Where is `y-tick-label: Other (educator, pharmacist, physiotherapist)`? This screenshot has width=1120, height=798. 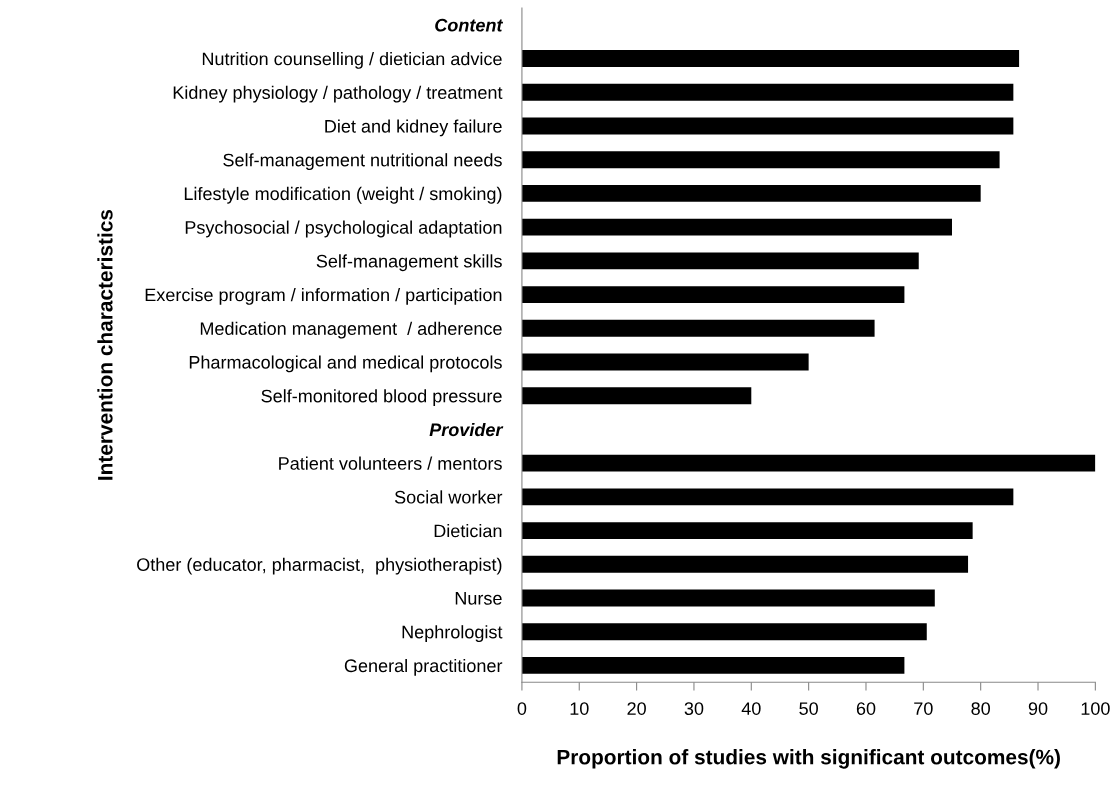 y-tick-label: Other (educator, pharmacist, physiotherapist) is located at coordinates (319, 566).